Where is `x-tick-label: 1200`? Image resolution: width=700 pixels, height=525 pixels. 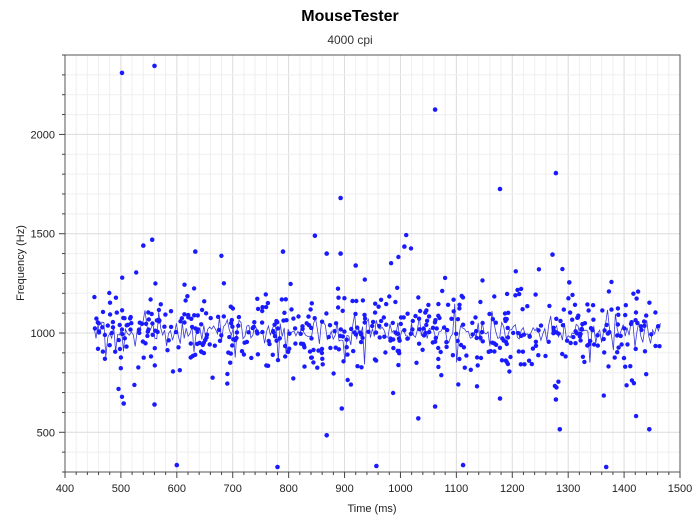 x-tick-label: 1200 is located at coordinates (512, 489).